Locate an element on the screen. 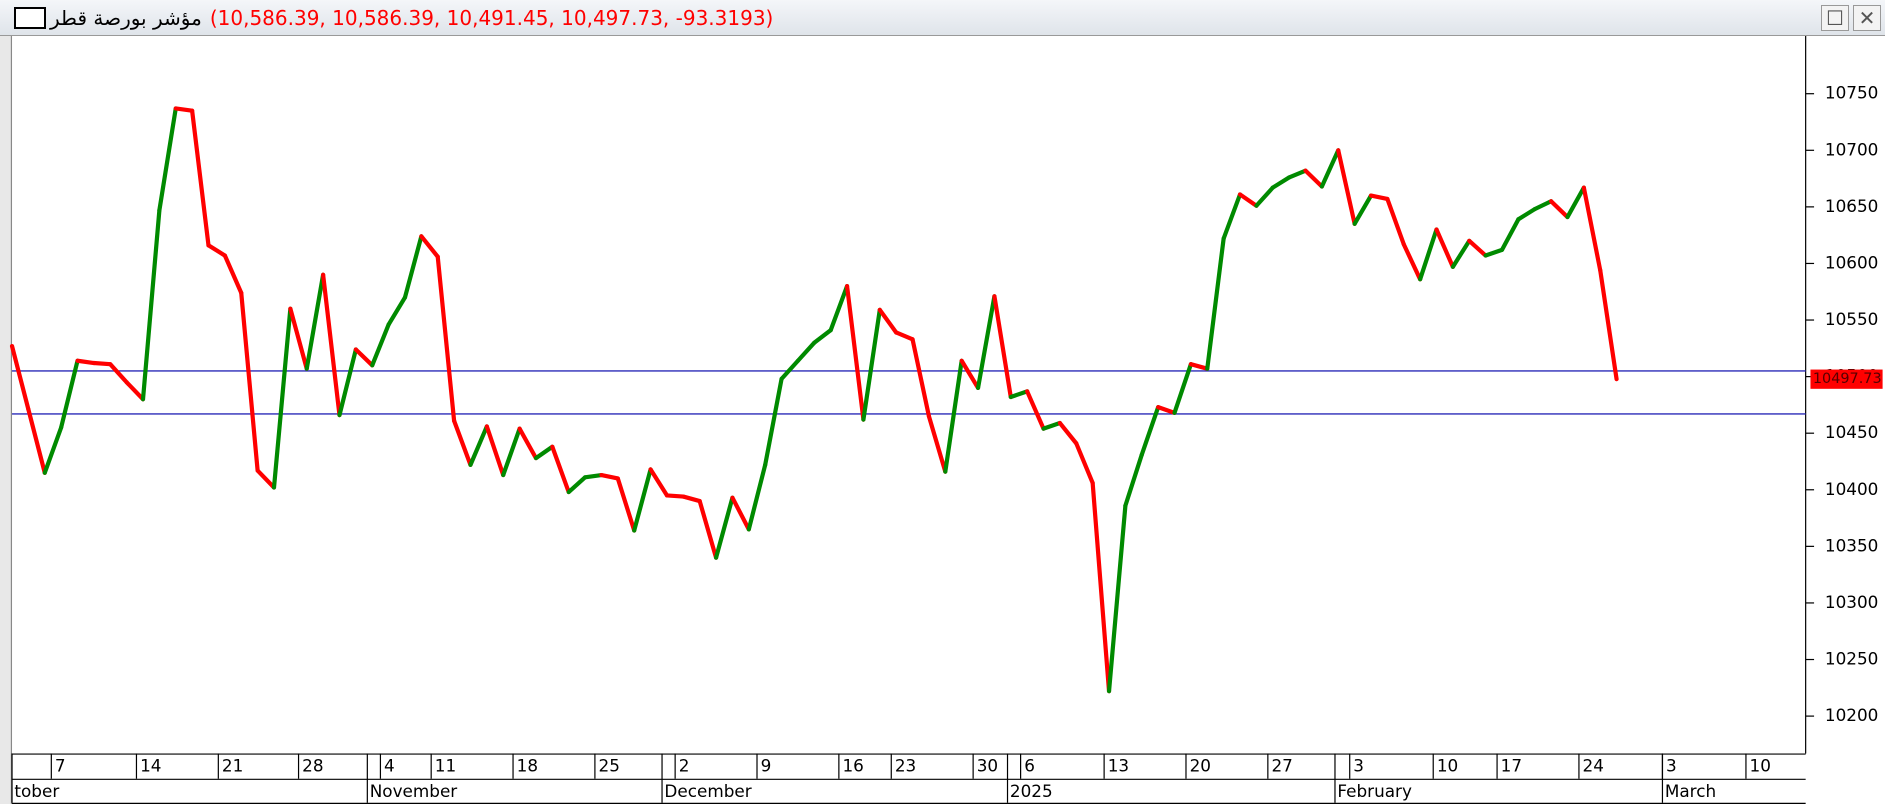 The image size is (1885, 804). last-price-label: 10497.73 is located at coordinates (1847, 379).